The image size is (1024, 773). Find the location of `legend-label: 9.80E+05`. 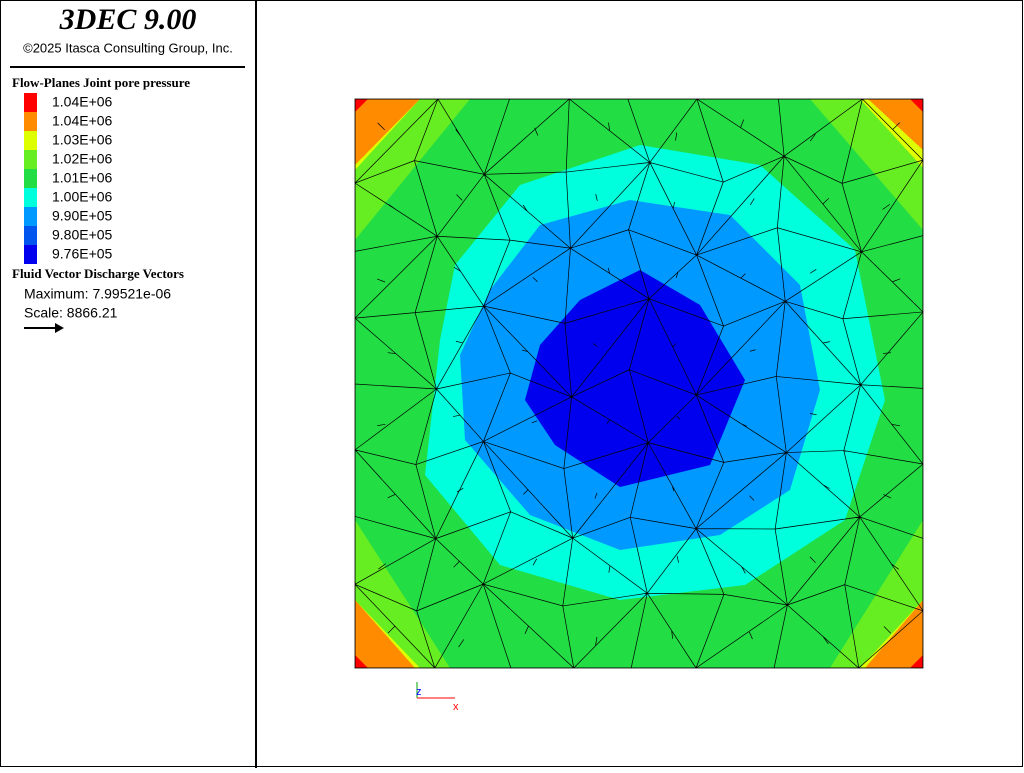

legend-label: 9.80E+05 is located at coordinates (82, 235).